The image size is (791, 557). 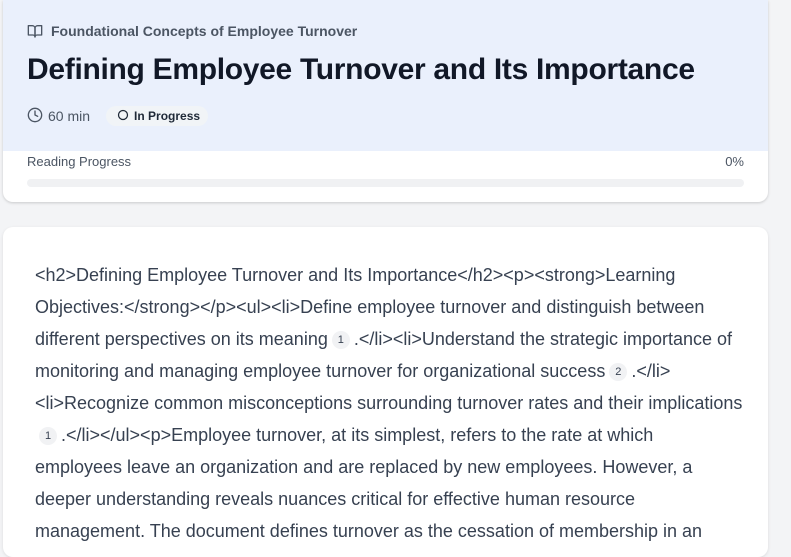 I want to click on status-badge: In Progress, so click(x=157, y=116).